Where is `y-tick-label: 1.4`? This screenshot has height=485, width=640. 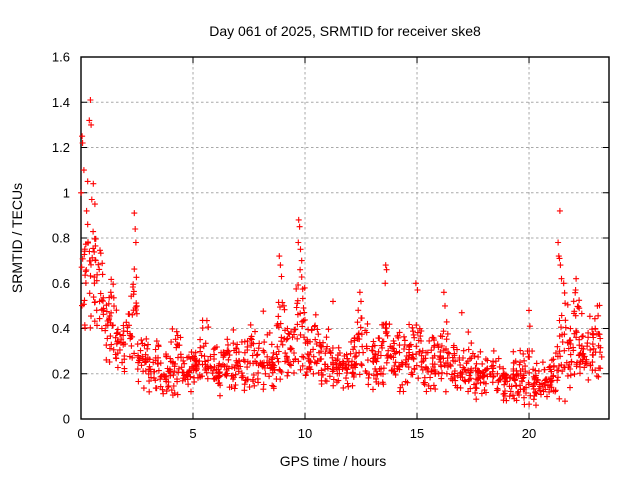
y-tick-label: 1.4 is located at coordinates (61, 102).